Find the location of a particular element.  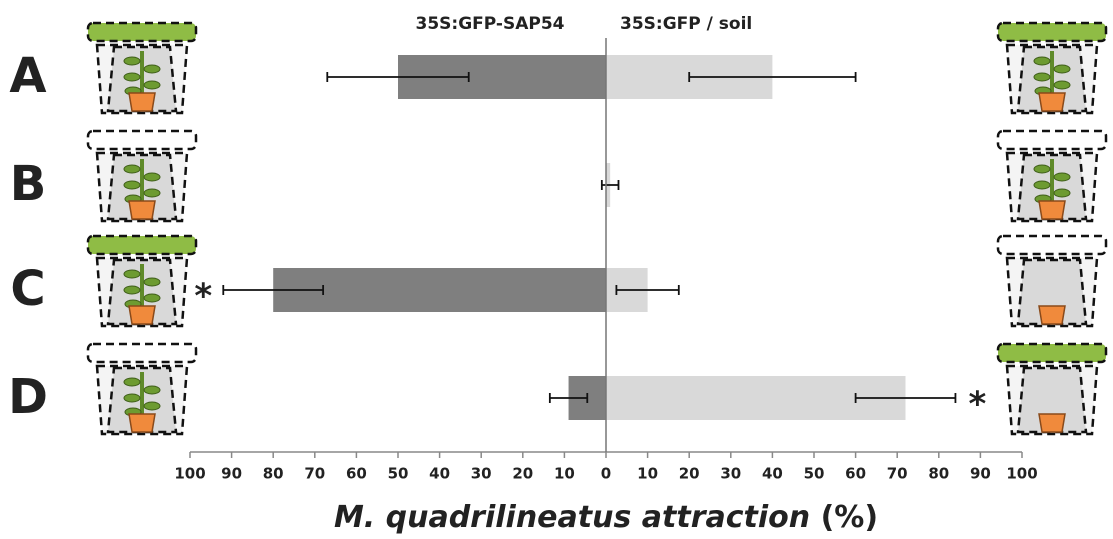

category-label: C is located at coordinates (27, 289).